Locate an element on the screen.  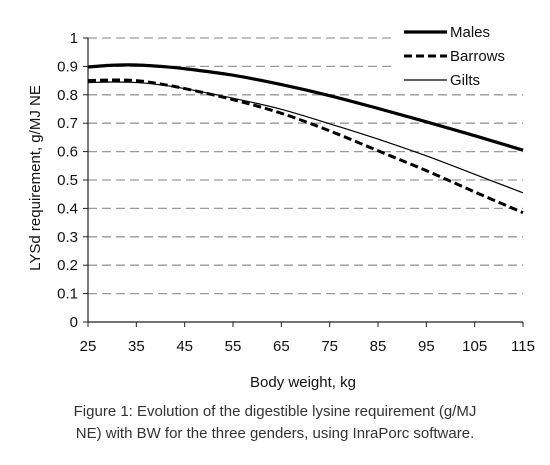
y-tick-label: 0.9 is located at coordinates (67, 66).